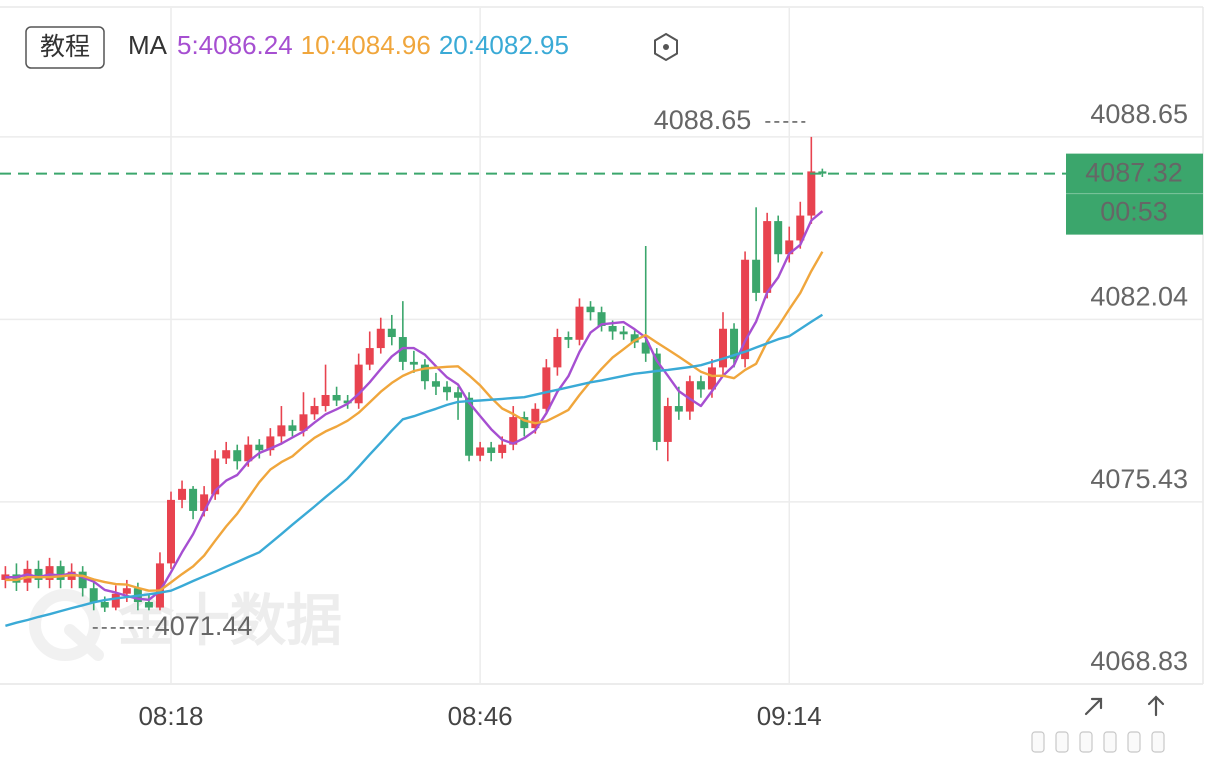 The image size is (1206, 769). Describe the element at coordinates (1139, 296) in the screenshot. I see `y-tick-label: 4082.04` at that location.